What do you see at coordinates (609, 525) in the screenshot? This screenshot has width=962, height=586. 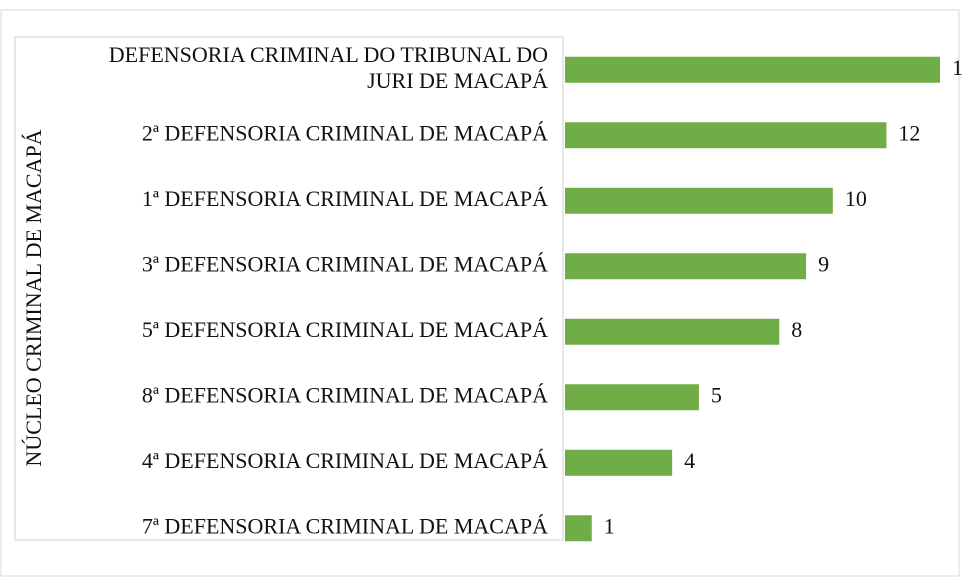 I see `data-label: 1` at bounding box center [609, 525].